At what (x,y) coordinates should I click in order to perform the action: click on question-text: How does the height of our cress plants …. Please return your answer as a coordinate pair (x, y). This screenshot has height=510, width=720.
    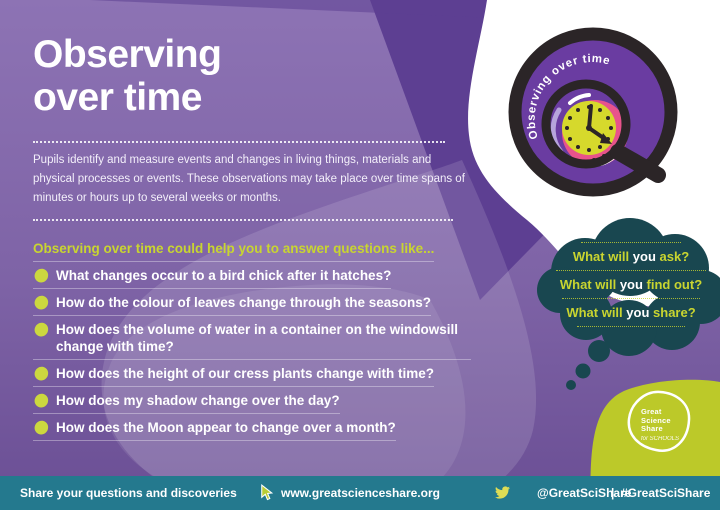
    Looking at the image, I should click on (245, 373).